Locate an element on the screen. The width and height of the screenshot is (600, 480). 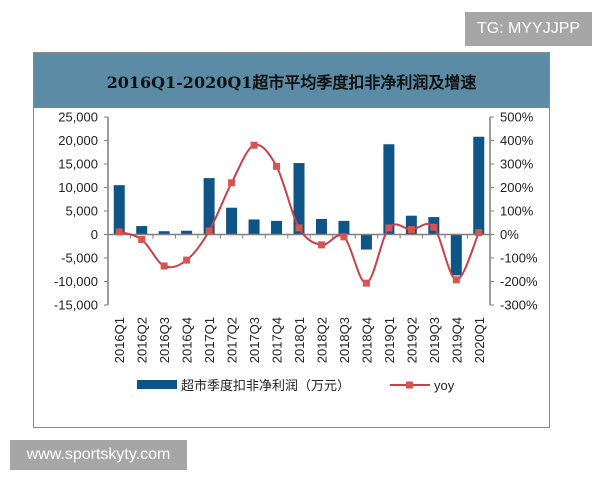
category-label: 2016Q3 is located at coordinates (164, 340).